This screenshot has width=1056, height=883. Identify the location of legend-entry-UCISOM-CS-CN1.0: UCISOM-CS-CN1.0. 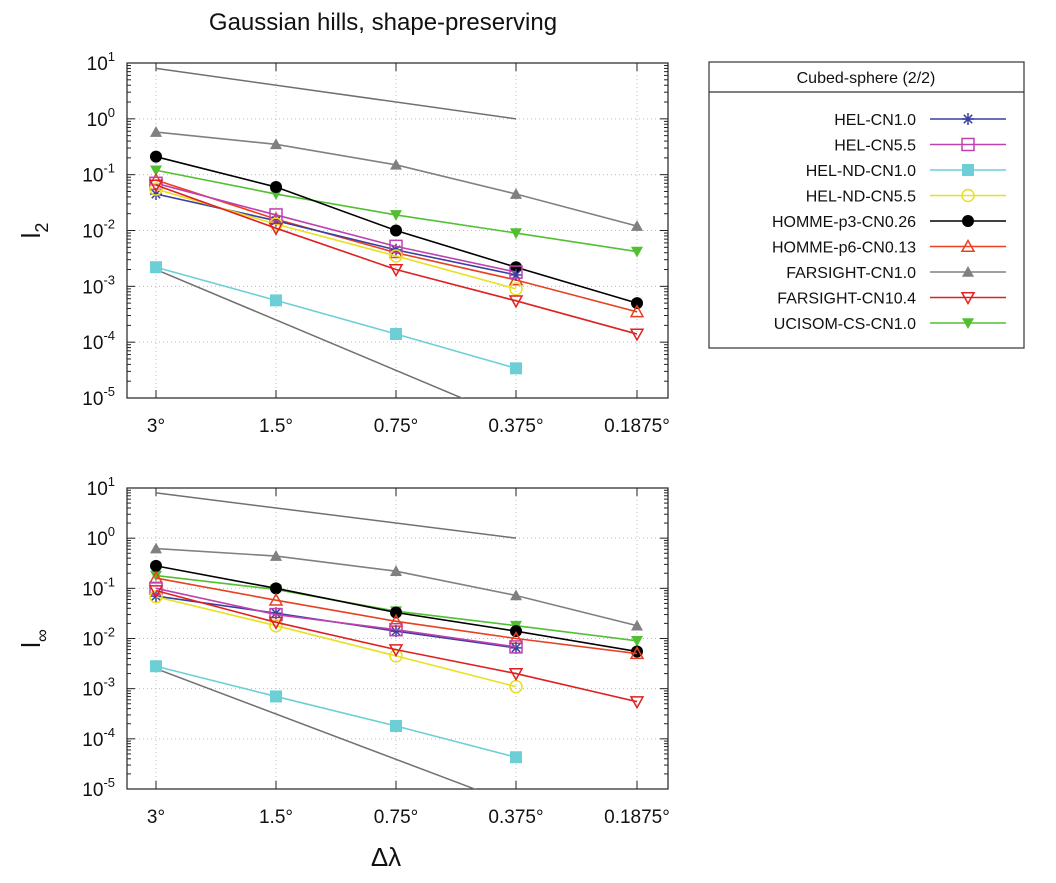
(890, 324).